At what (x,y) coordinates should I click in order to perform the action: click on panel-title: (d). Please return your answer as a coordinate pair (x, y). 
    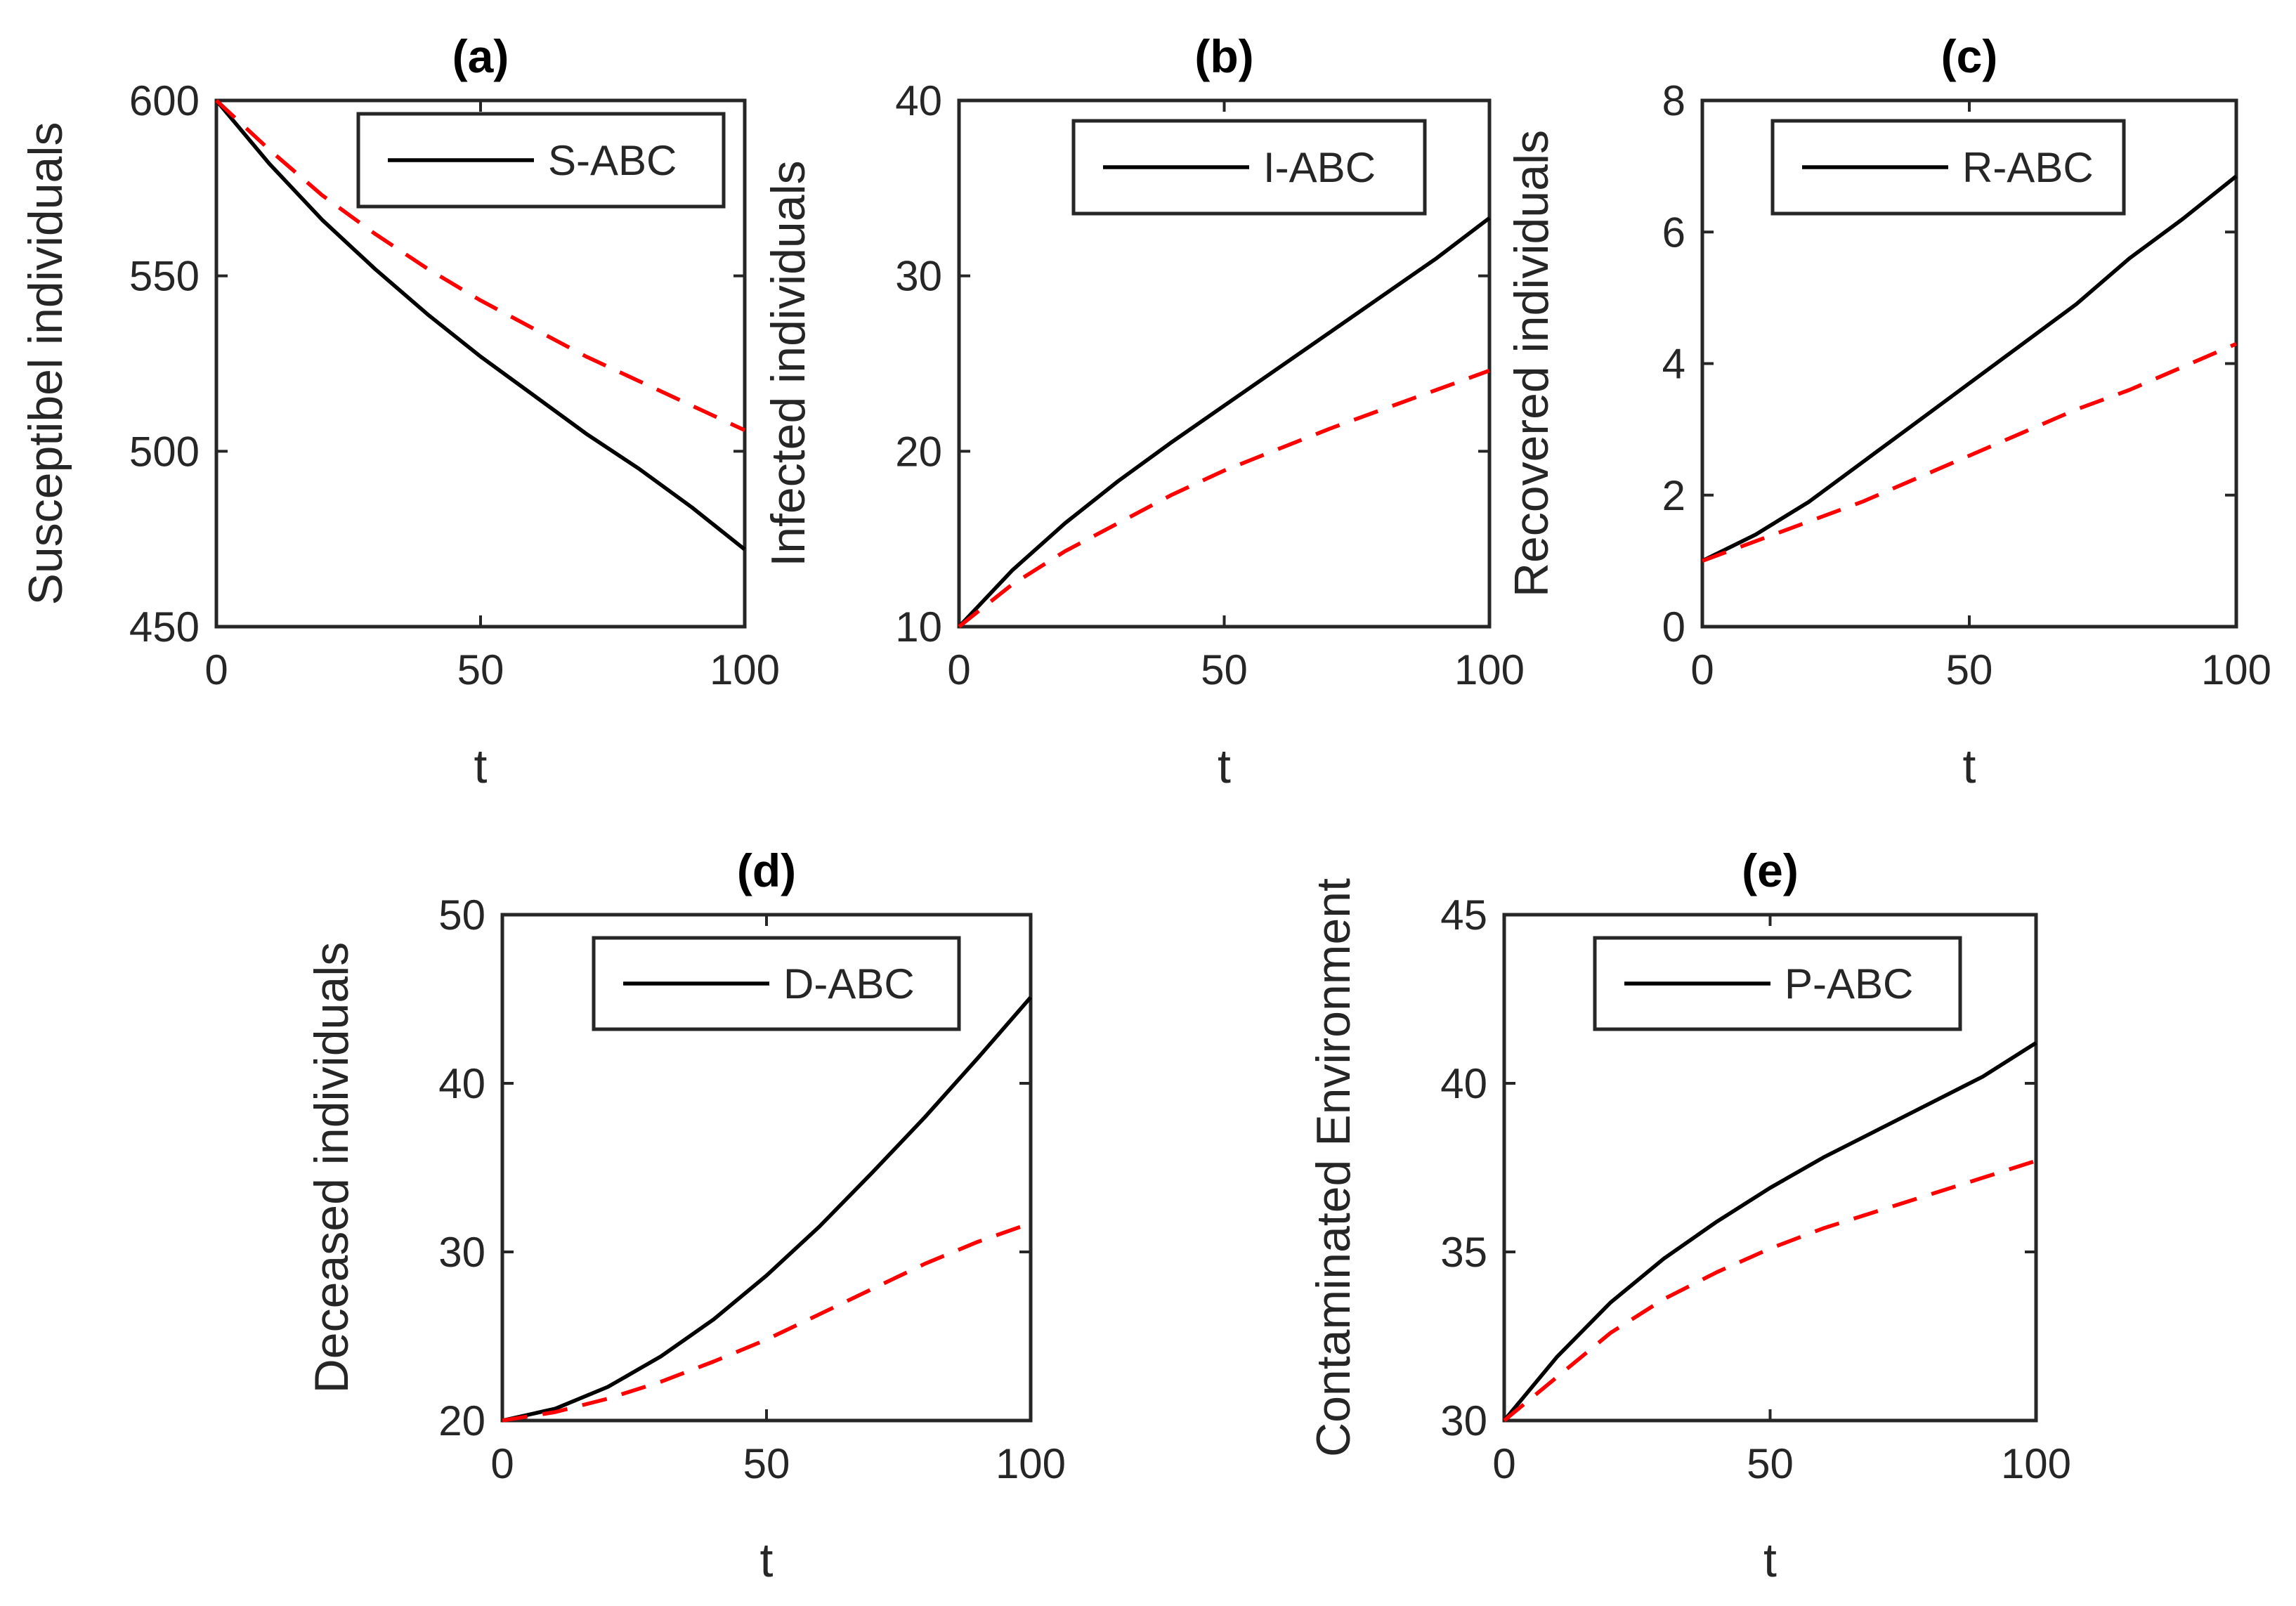
    Looking at the image, I should click on (766, 870).